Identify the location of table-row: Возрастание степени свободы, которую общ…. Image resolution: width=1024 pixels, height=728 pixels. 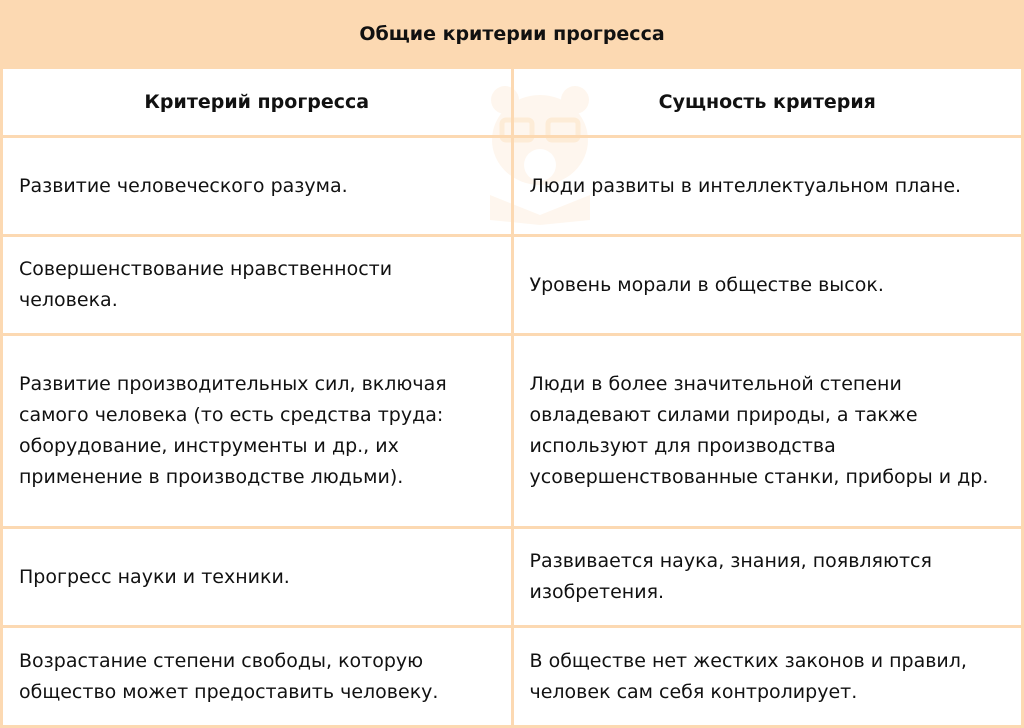
(512, 676).